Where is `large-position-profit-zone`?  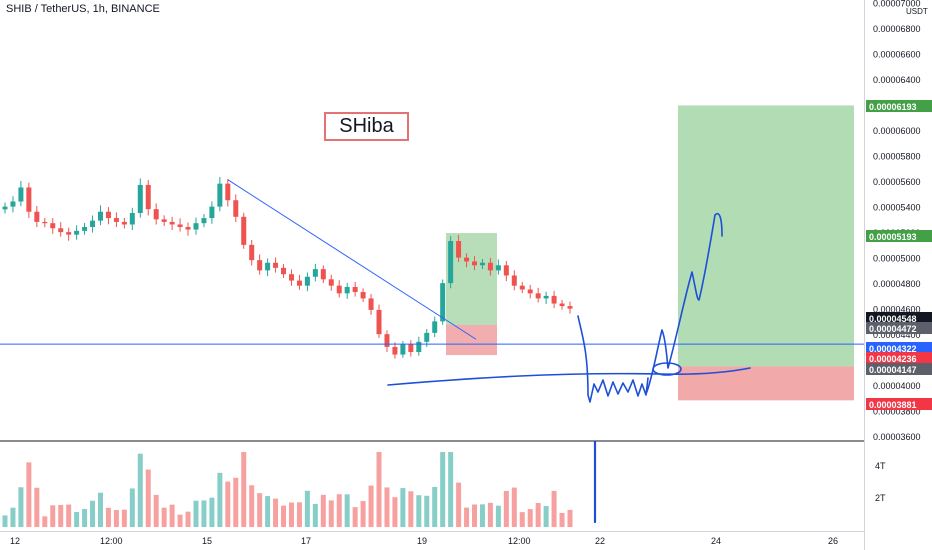 large-position-profit-zone is located at coordinates (766, 236).